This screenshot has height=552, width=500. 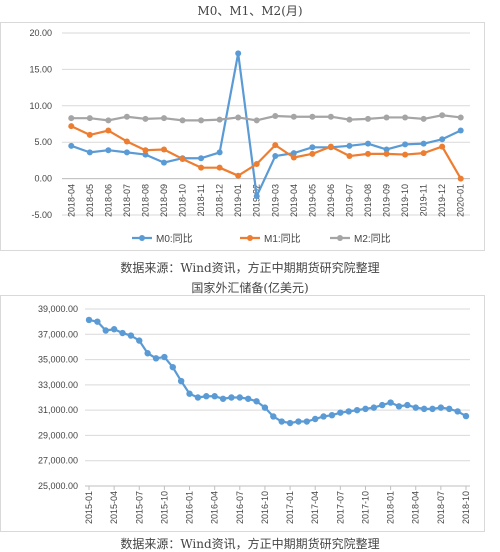 What do you see at coordinates (58, 385) in the screenshot?
I see `chart2-y-tick: 33,000.00` at bounding box center [58, 385].